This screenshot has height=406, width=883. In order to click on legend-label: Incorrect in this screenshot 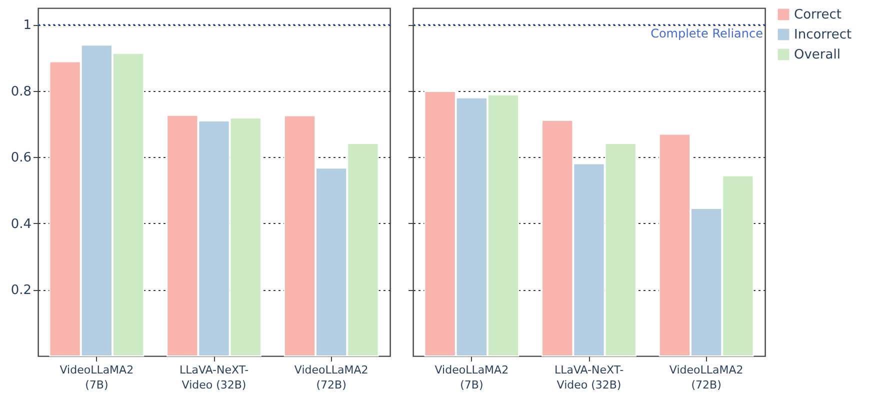, I will do `click(823, 35)`.